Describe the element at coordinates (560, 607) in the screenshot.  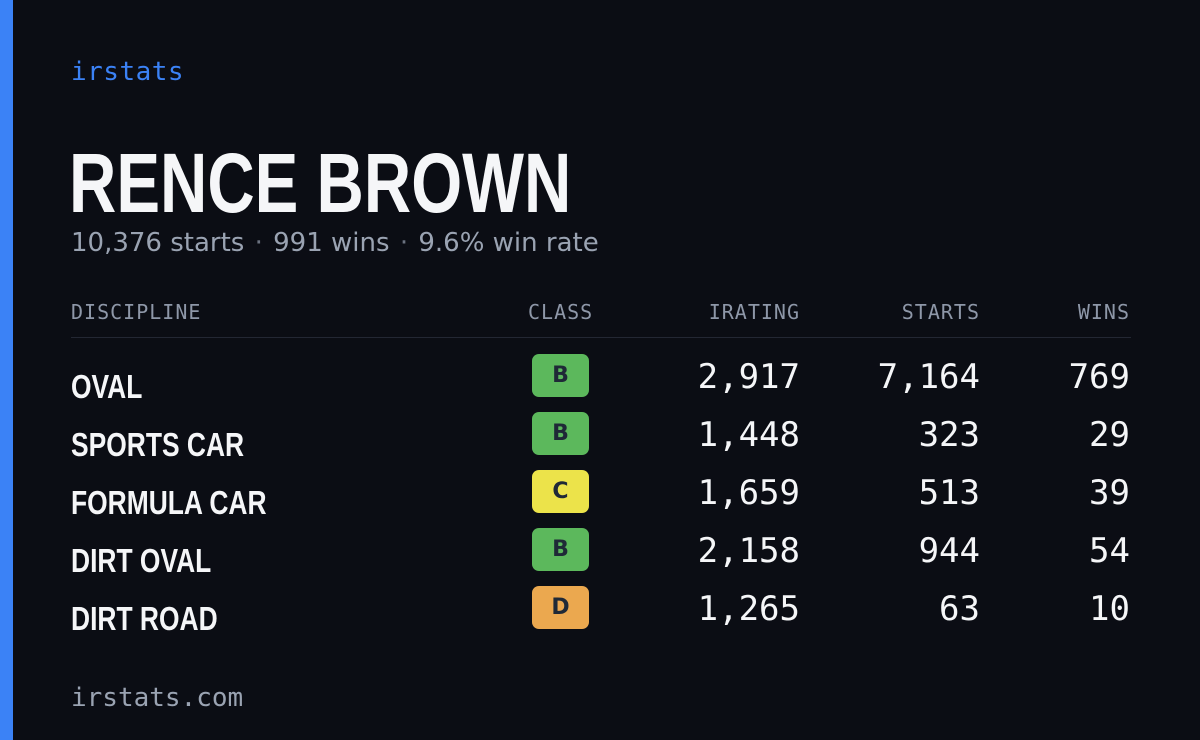
I see `class-badge: D` at that location.